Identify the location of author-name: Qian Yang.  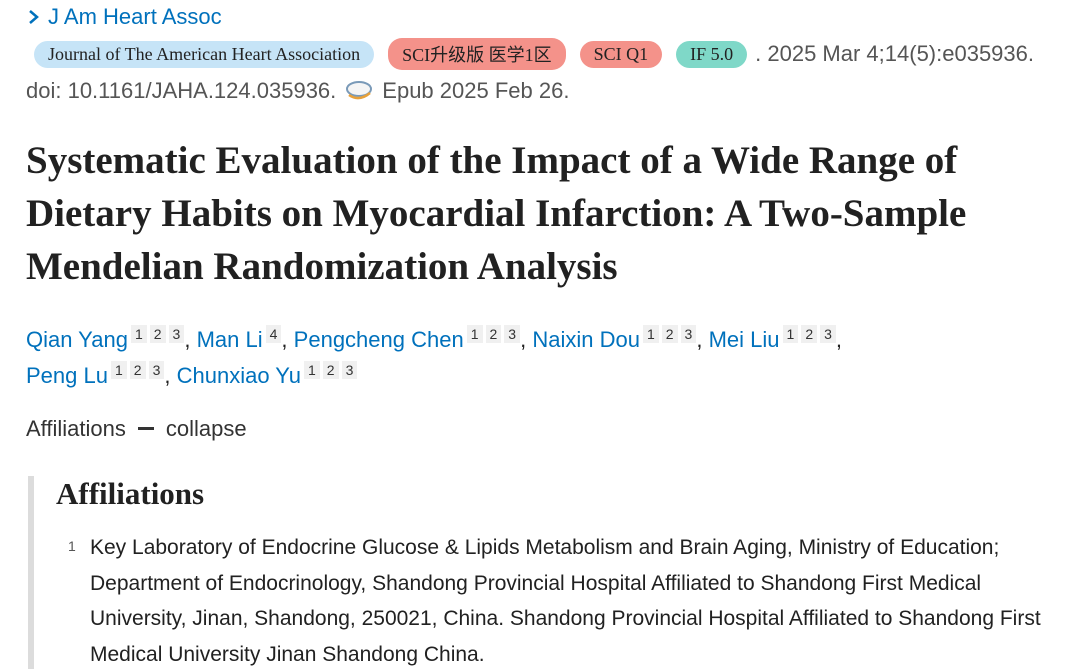
(77, 339).